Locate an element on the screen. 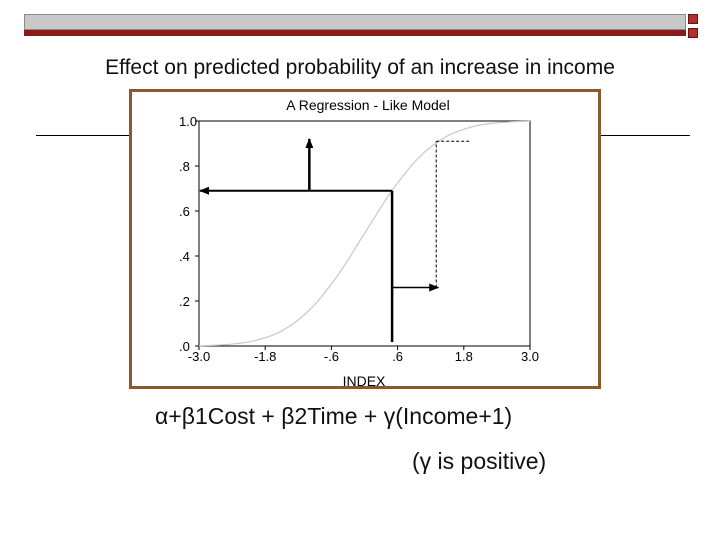 The image size is (720, 540). y-tick-label: .6 is located at coordinates (184, 211).